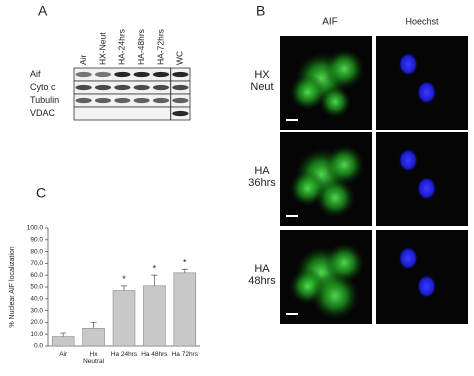 The height and width of the screenshot is (376, 474). What do you see at coordinates (36, 275) in the screenshot?
I see `y-tick-label: 60.0` at bounding box center [36, 275].